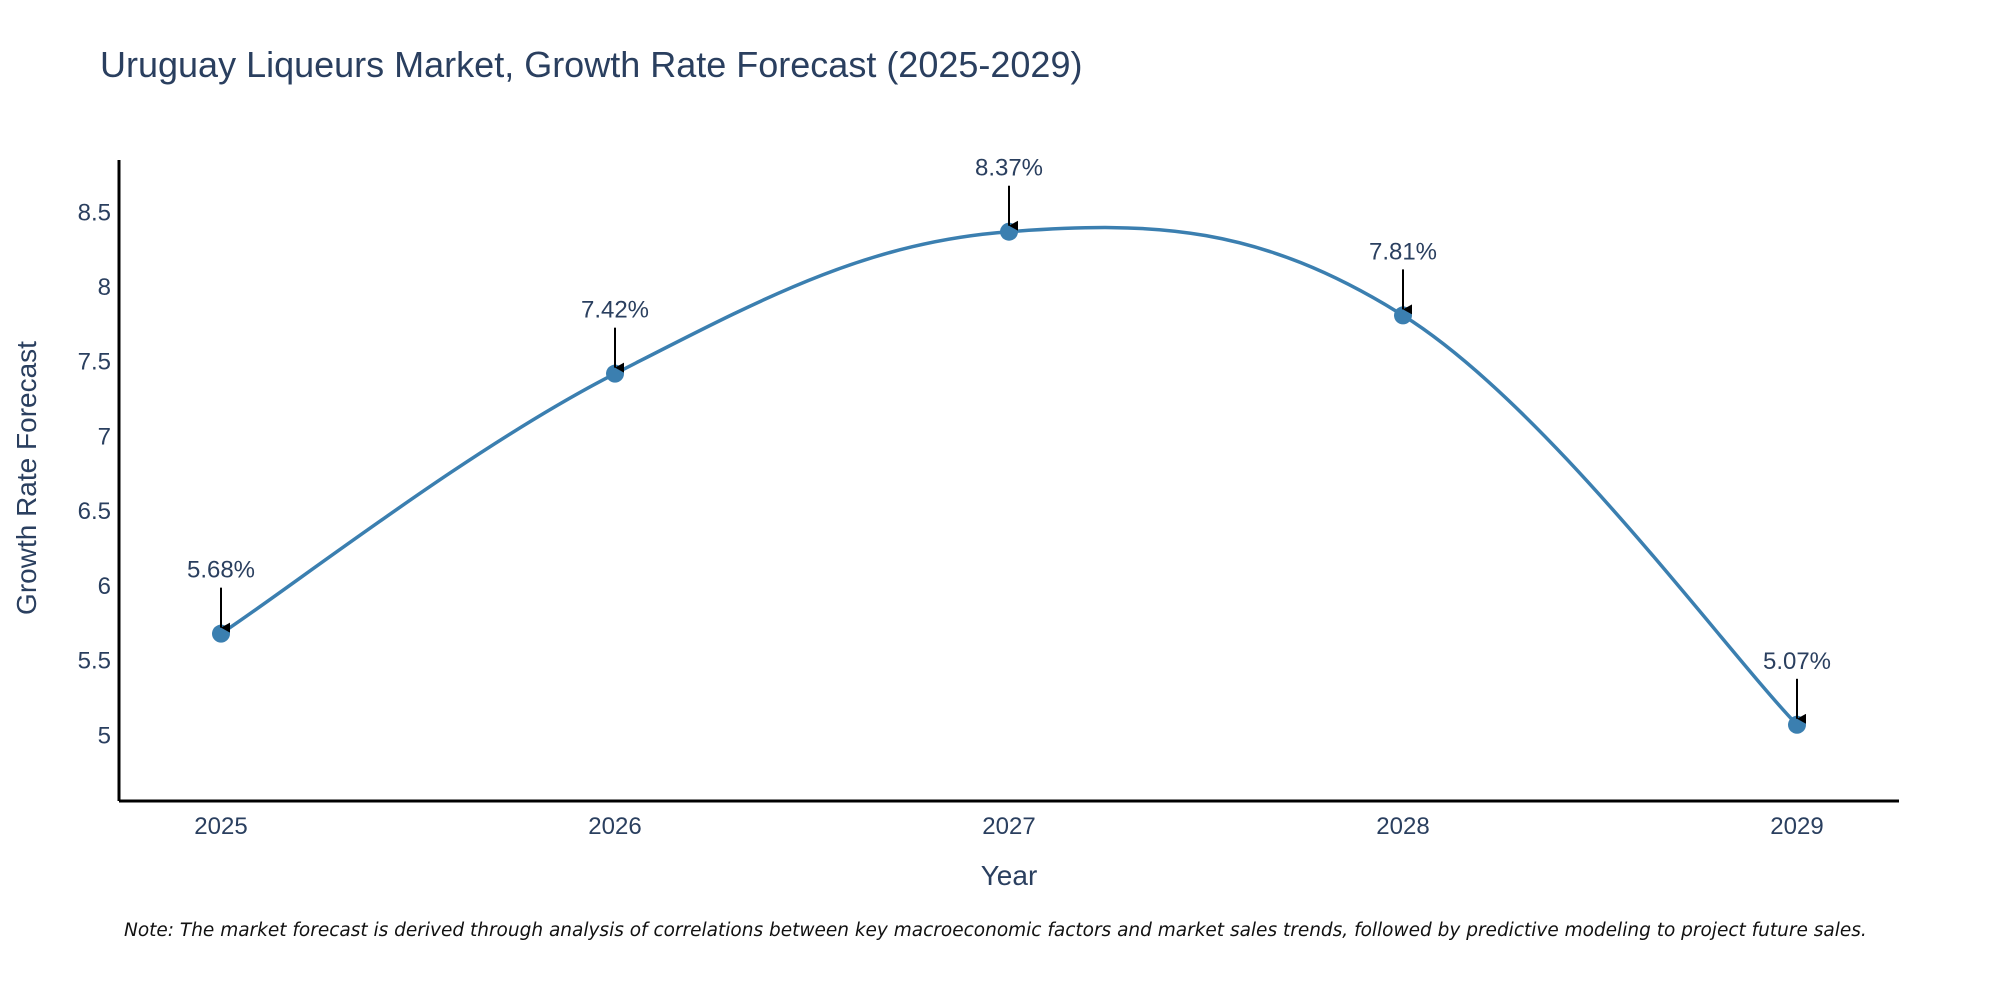 The width and height of the screenshot is (2000, 1000). What do you see at coordinates (94, 661) in the screenshot?
I see `y-tick-label: 5.5` at bounding box center [94, 661].